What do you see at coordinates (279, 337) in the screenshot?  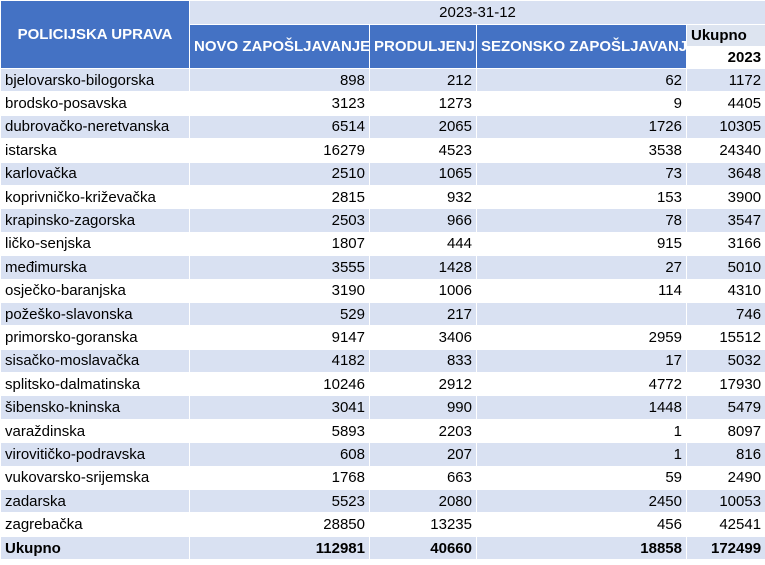 I see `new-employment-cell: 9147` at bounding box center [279, 337].